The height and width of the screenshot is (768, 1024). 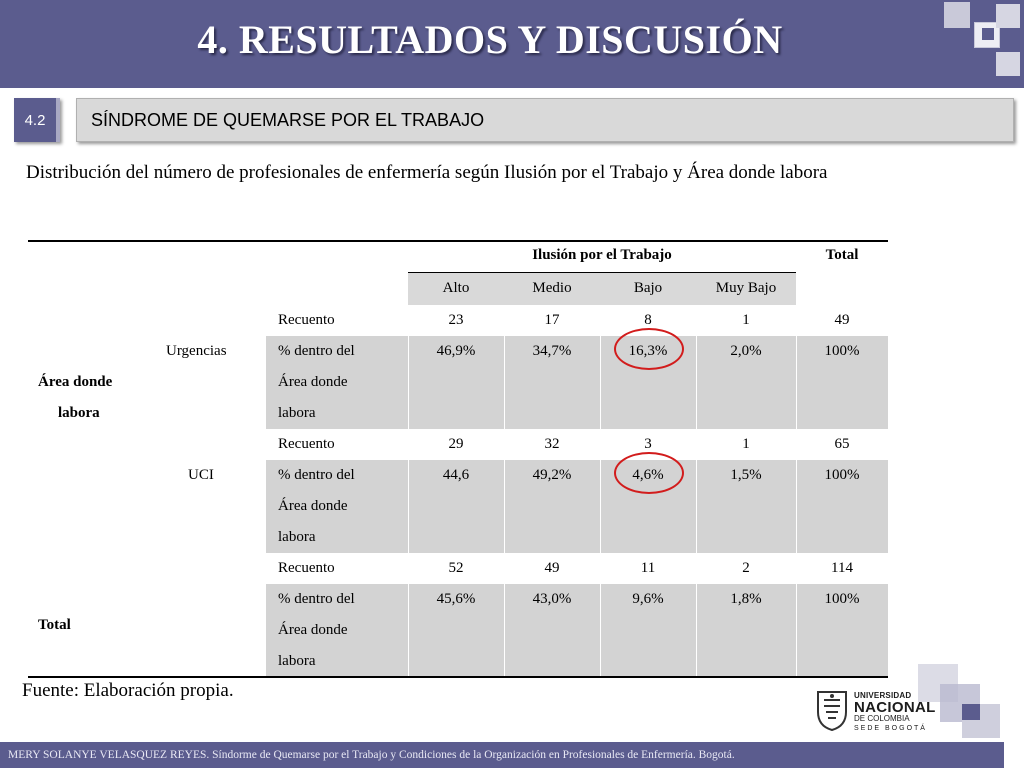 What do you see at coordinates (746, 288) in the screenshot?
I see `column-header-muy-bajo: Muy Bajo` at bounding box center [746, 288].